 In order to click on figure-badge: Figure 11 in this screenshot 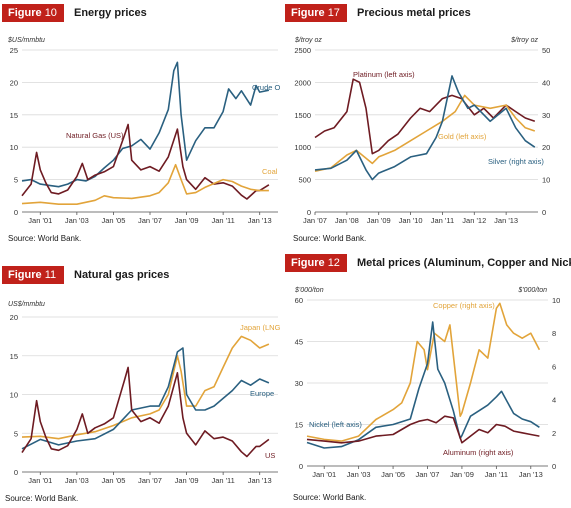, I will do `click(33, 275)`.